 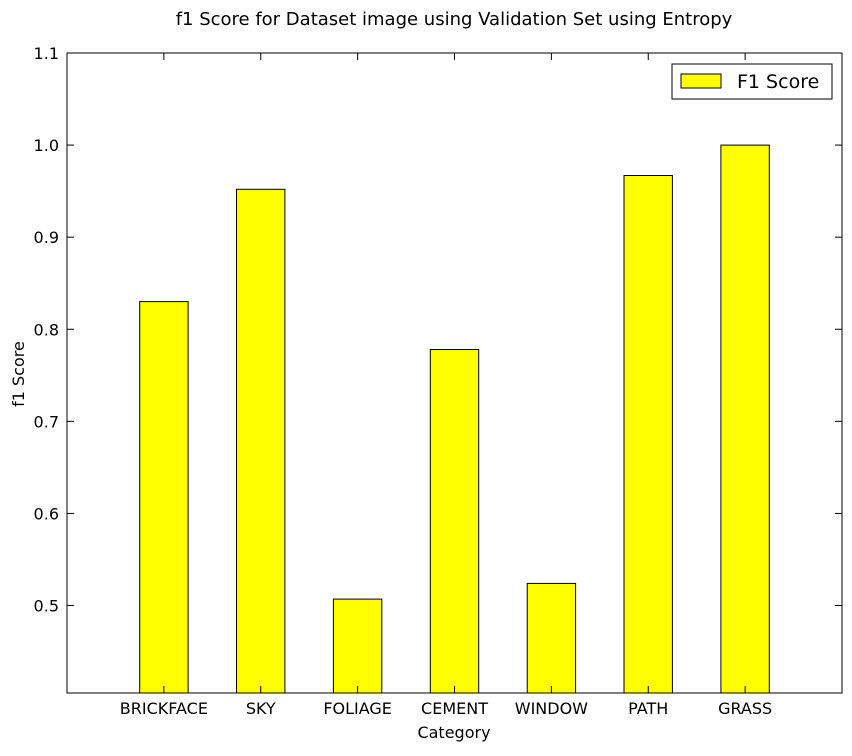 What do you see at coordinates (357, 708) in the screenshot?
I see `x-tick-label: FOLIAGE` at bounding box center [357, 708].